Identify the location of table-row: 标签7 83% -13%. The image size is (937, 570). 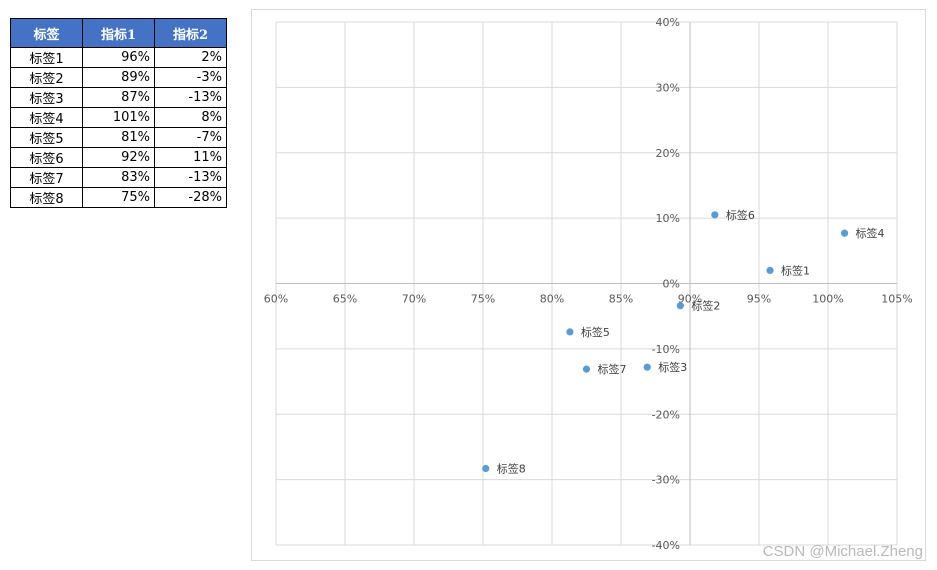
(118, 177).